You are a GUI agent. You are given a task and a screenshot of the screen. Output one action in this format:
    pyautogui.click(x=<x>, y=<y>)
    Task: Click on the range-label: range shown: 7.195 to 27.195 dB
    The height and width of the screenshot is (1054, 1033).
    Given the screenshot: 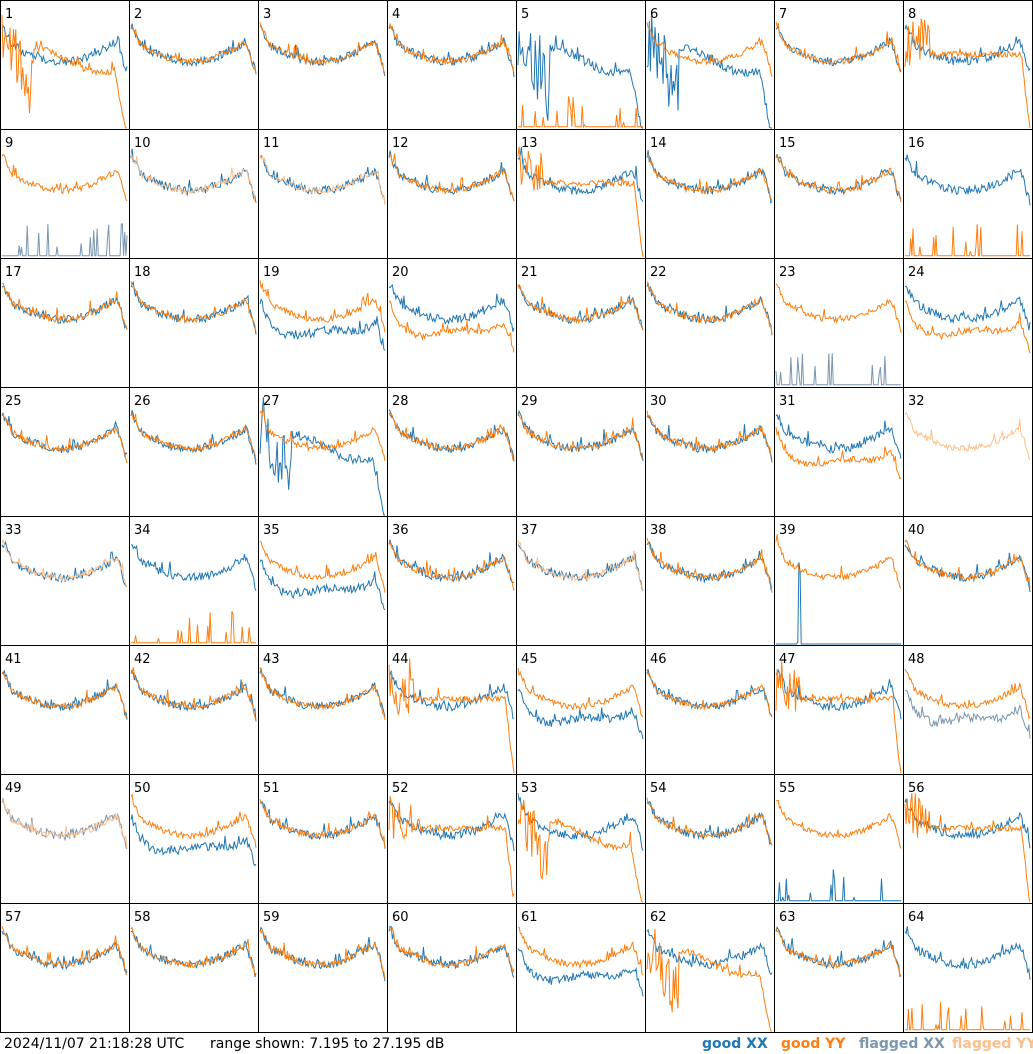 What is the action you would take?
    pyautogui.click(x=327, y=1044)
    